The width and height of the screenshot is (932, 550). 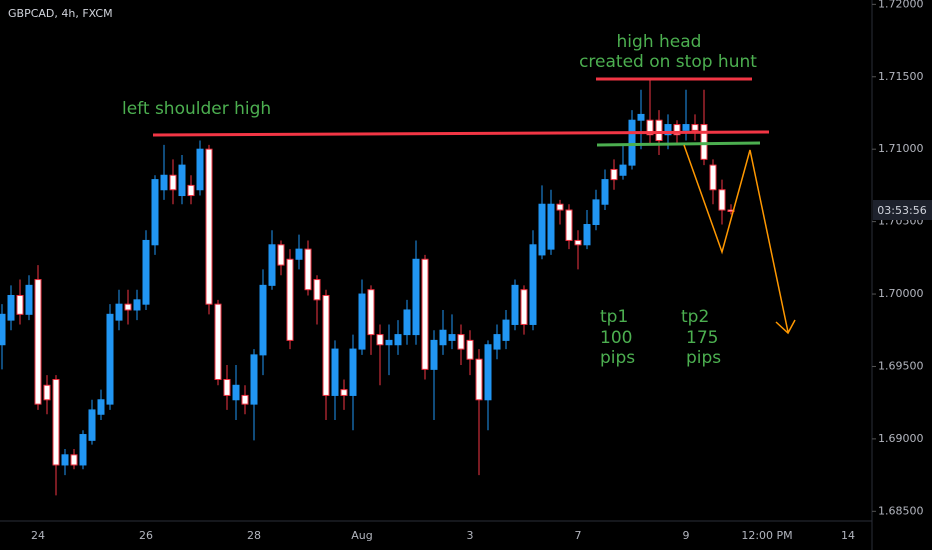 What do you see at coordinates (254, 535) in the screenshot?
I see `x-tick-label: 28` at bounding box center [254, 535].